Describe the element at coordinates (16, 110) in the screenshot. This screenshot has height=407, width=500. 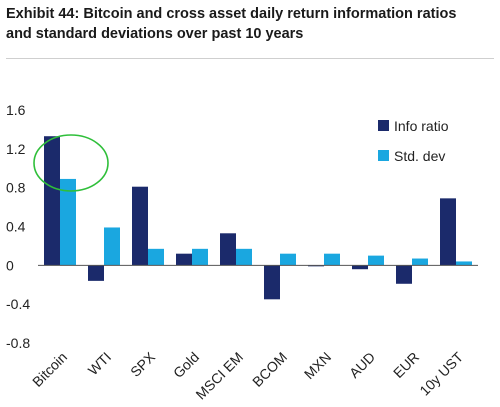
I see `y-tick-label: 1.6` at that location.